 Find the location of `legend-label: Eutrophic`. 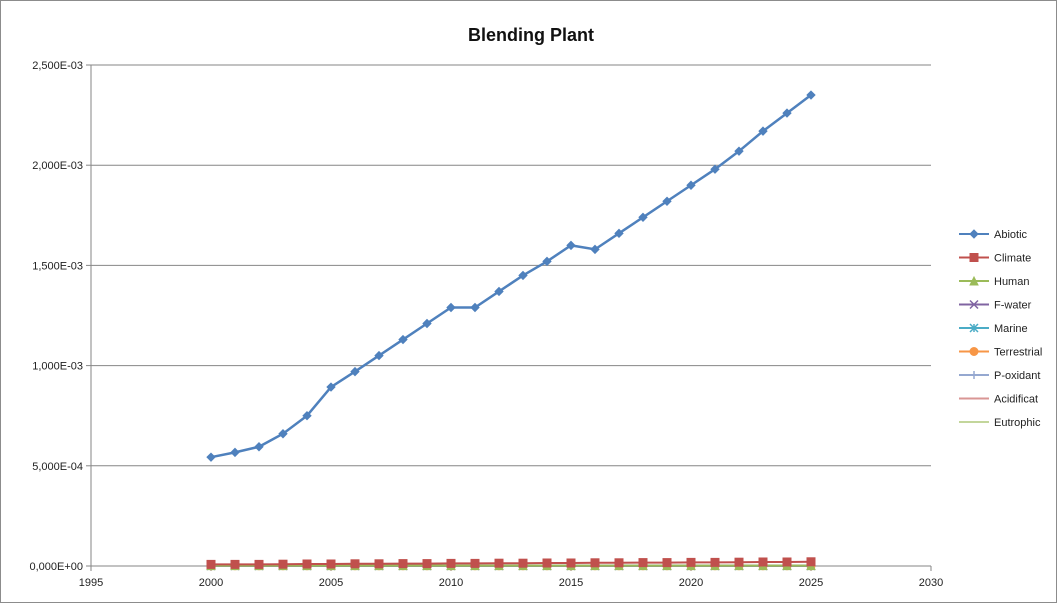

legend-label: Eutrophic is located at coordinates (1017, 423).